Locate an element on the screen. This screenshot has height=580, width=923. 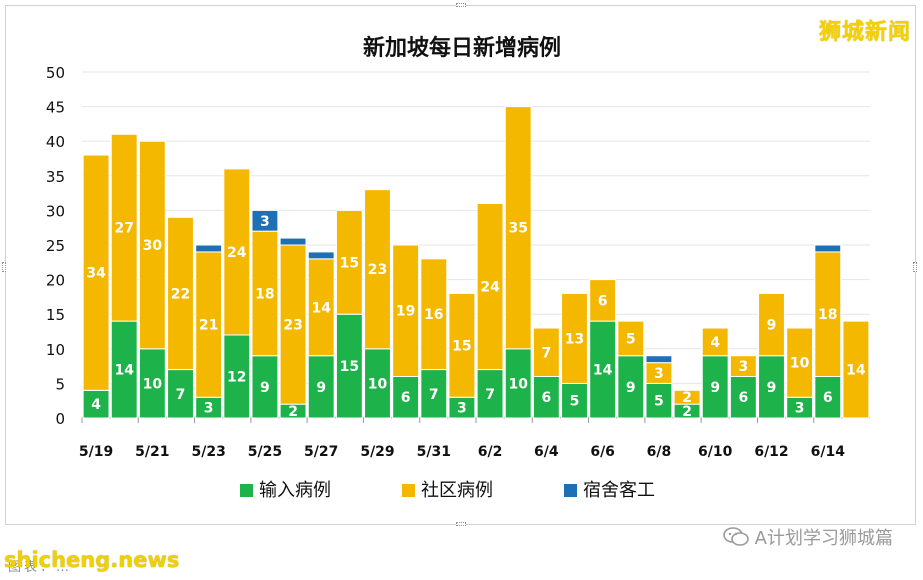
wechat-icon is located at coordinates (735, 537).